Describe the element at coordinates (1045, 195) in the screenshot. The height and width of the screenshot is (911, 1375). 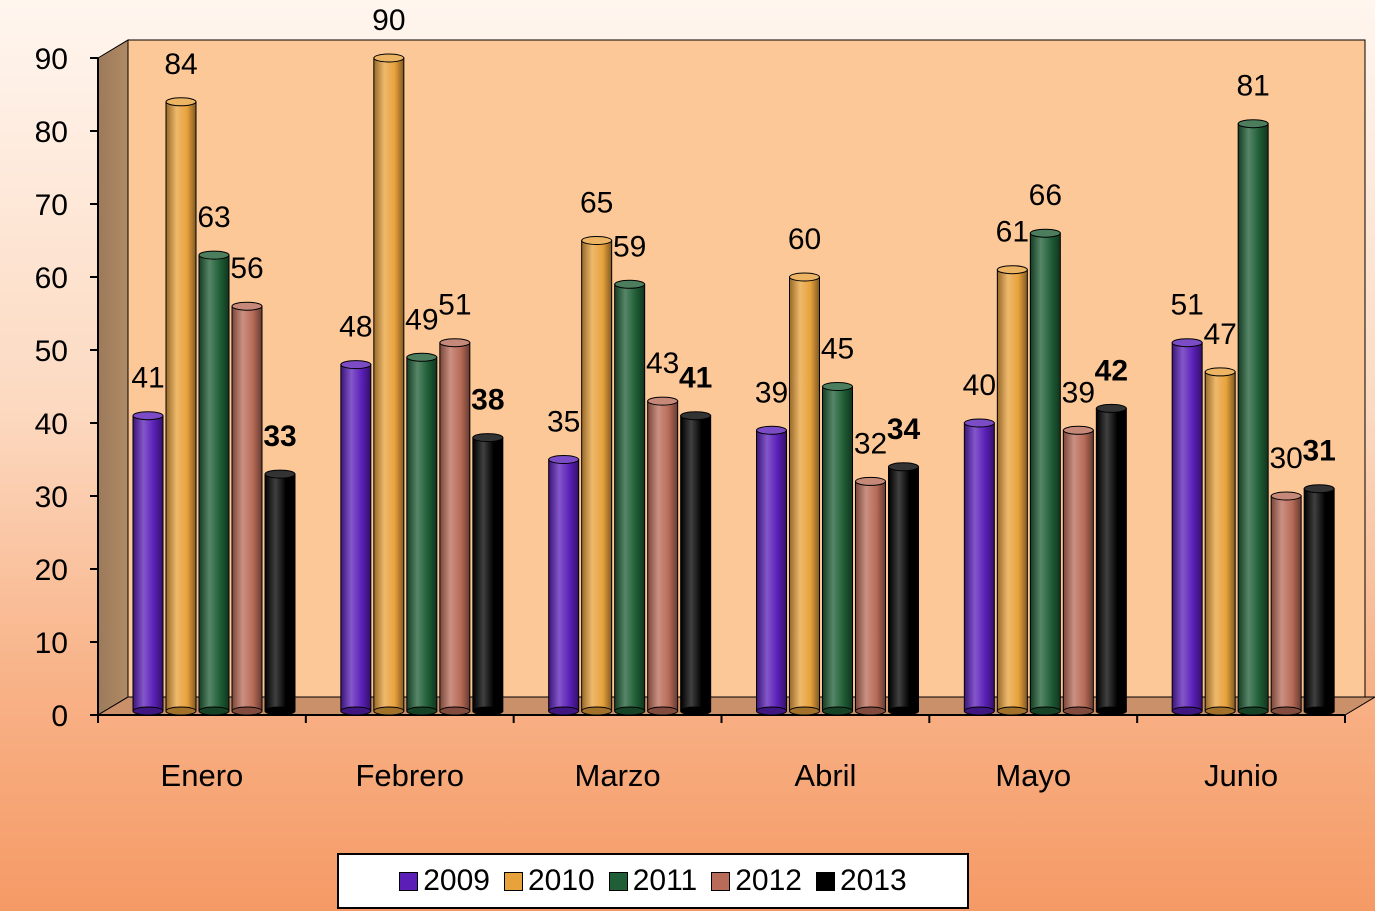
I see `data-label: 66` at that location.